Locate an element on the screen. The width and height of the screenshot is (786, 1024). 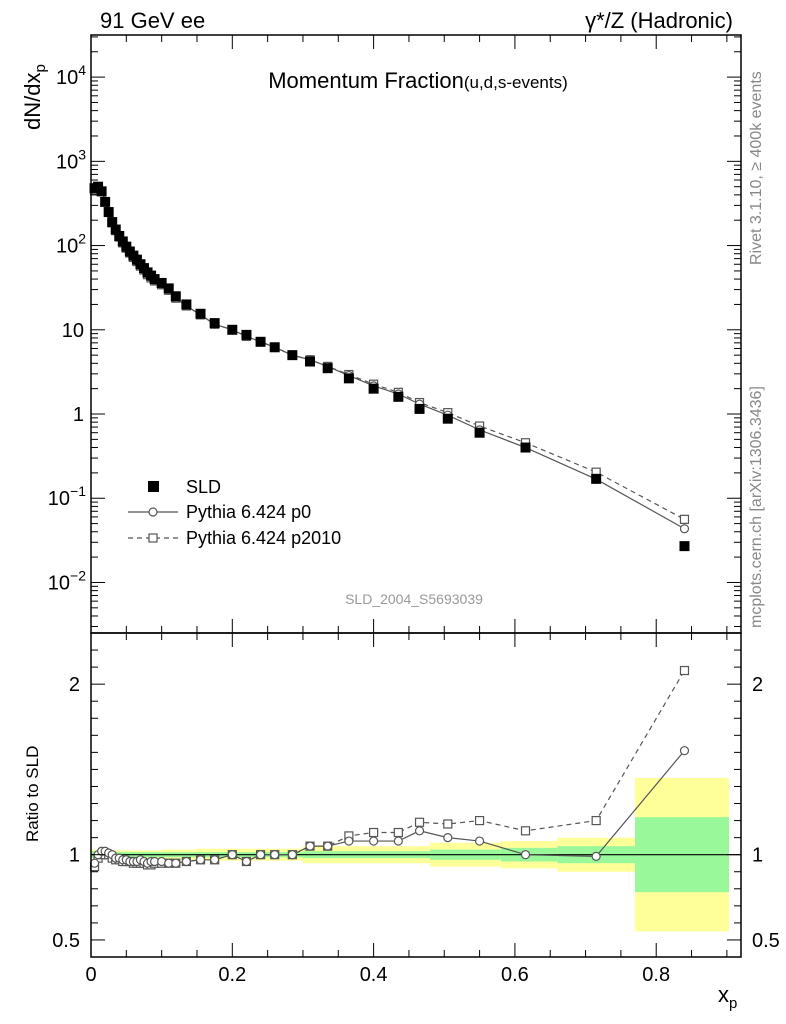
ratio-tick-label-left: 1 is located at coordinates (74, 856).